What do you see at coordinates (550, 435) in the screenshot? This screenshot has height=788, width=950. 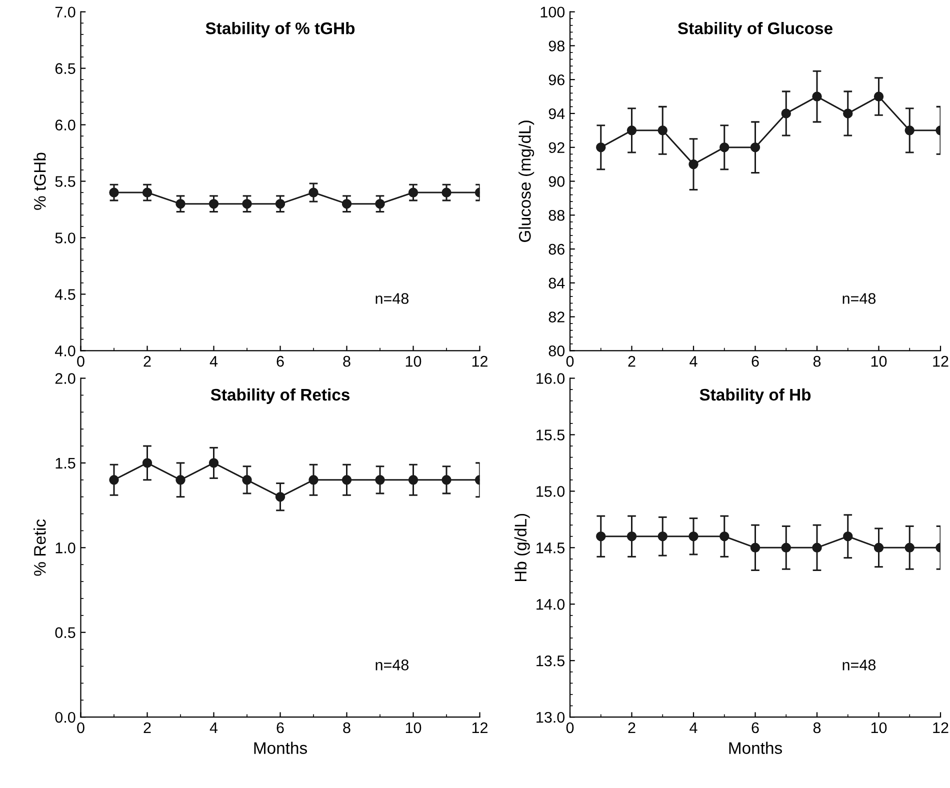 I see `y-tick-label: 15.5` at bounding box center [550, 435].